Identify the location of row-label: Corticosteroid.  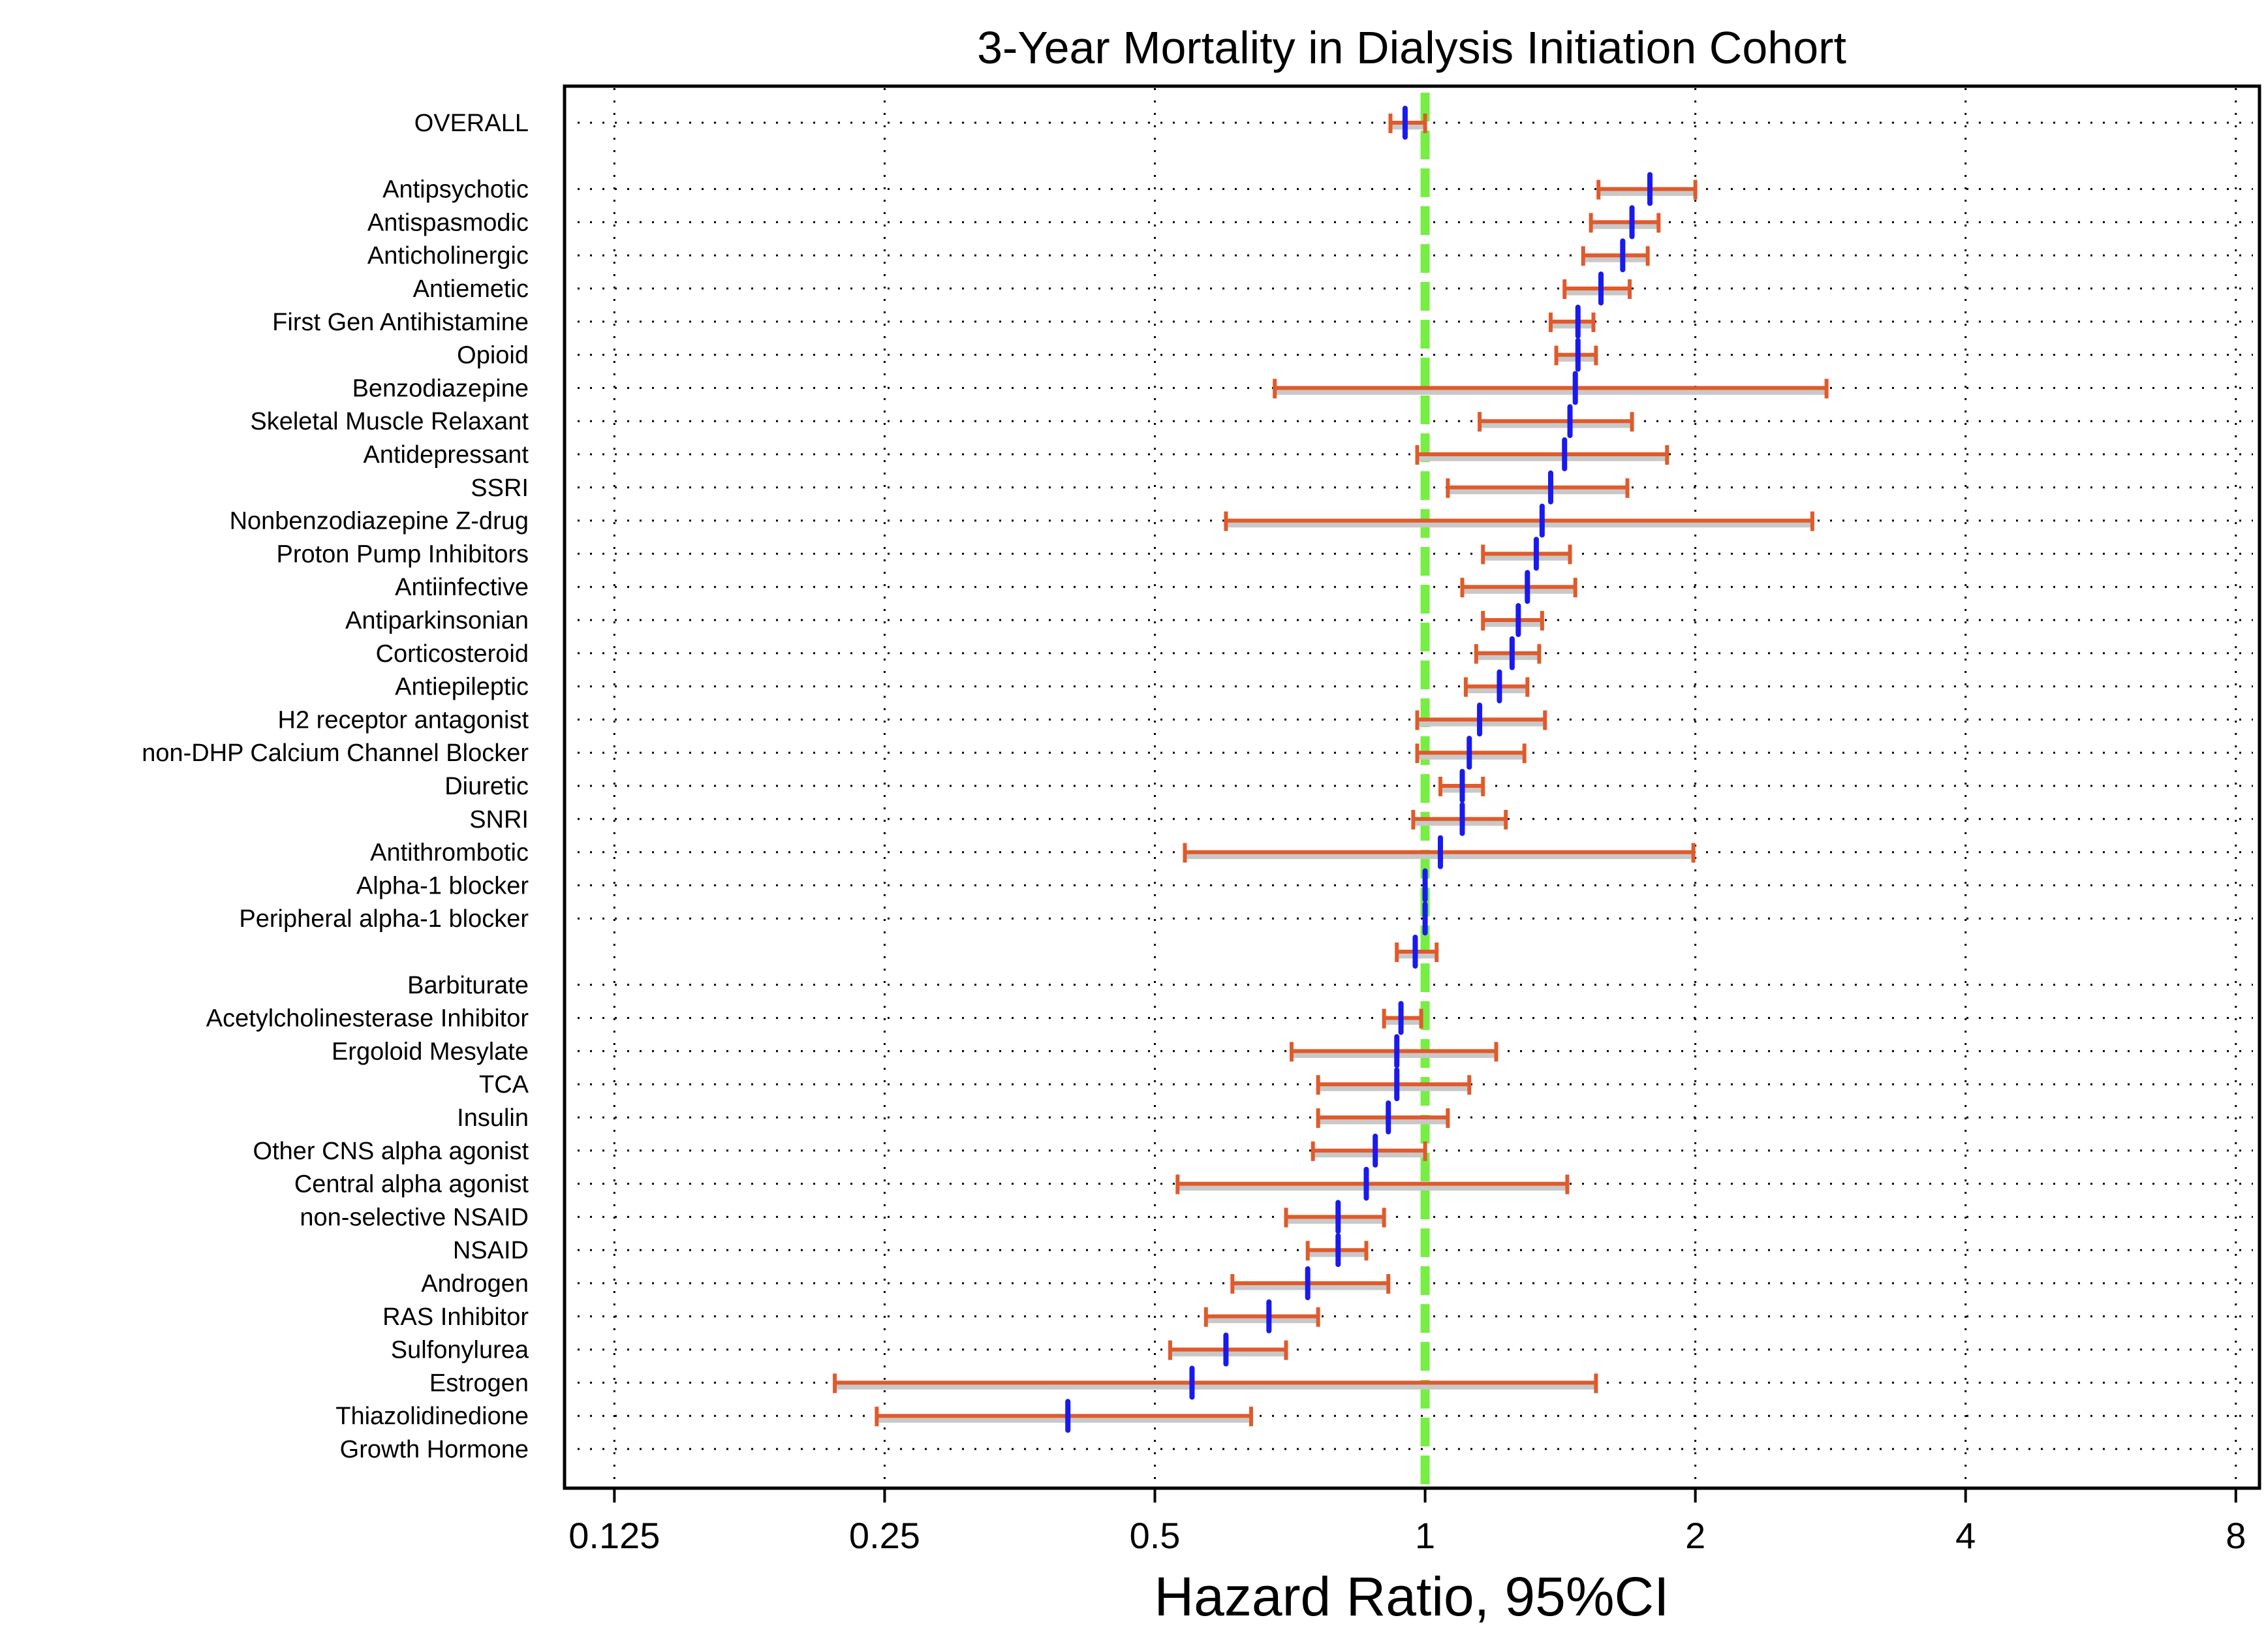
(452, 654).